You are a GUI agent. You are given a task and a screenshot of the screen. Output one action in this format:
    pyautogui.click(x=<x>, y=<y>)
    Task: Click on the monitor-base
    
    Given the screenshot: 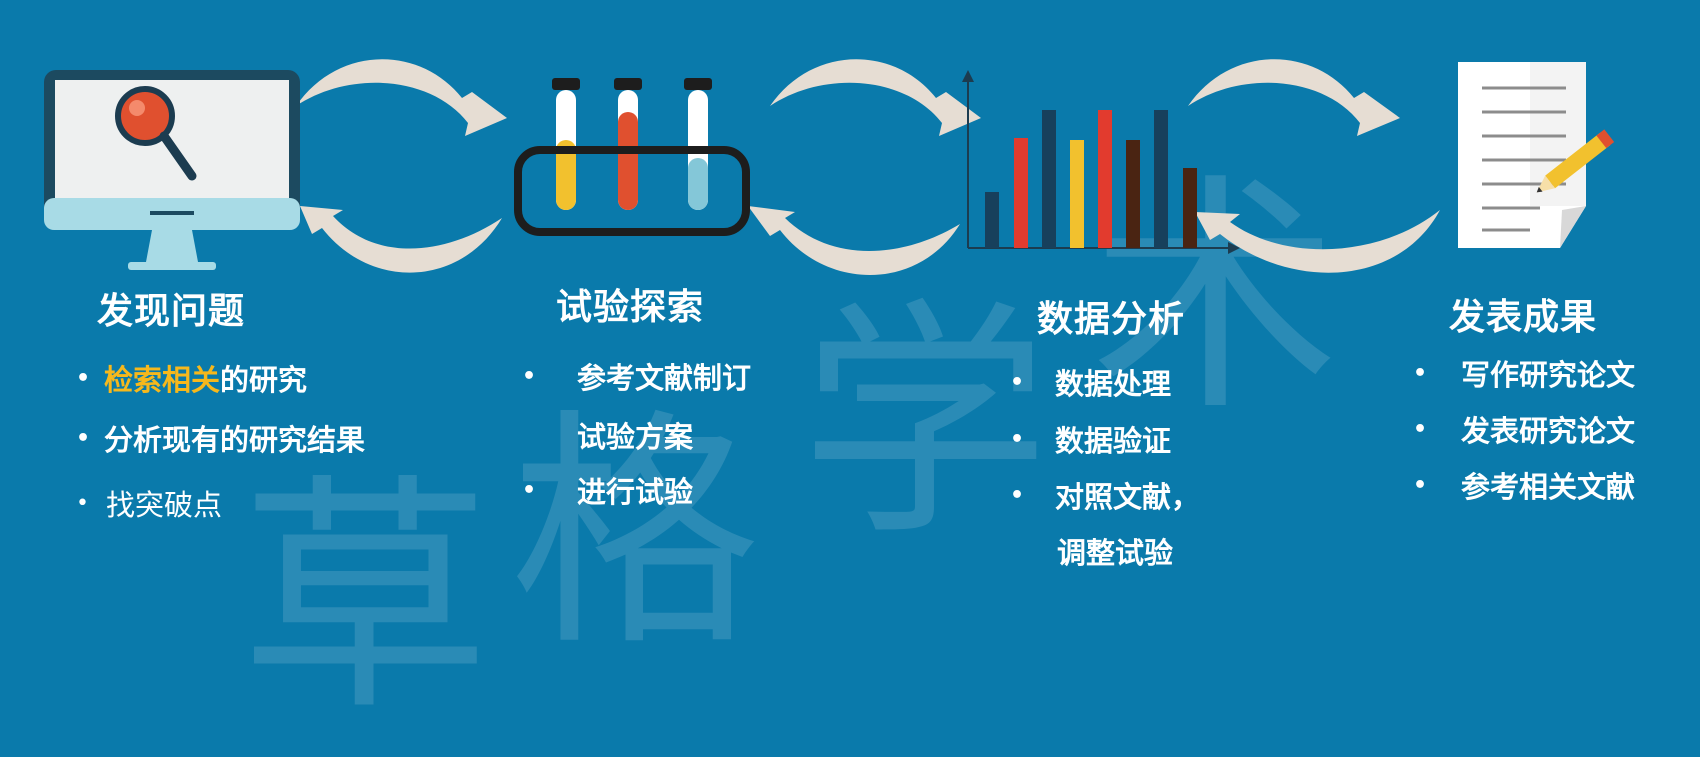 What is the action you would take?
    pyautogui.click(x=172, y=266)
    